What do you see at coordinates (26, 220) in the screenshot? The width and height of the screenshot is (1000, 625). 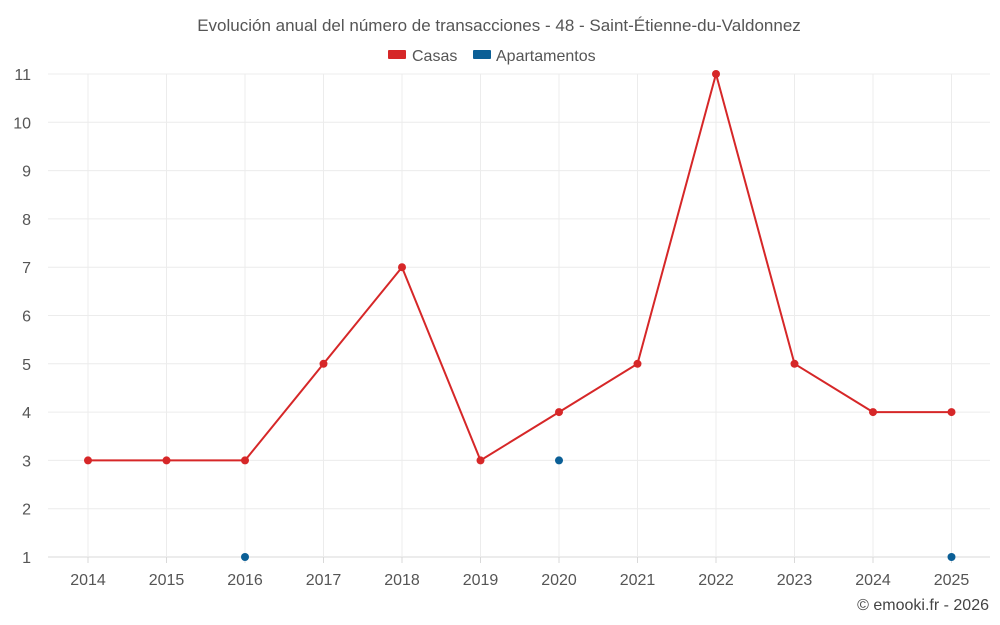 I see `y-tick-label: 8` at bounding box center [26, 220].